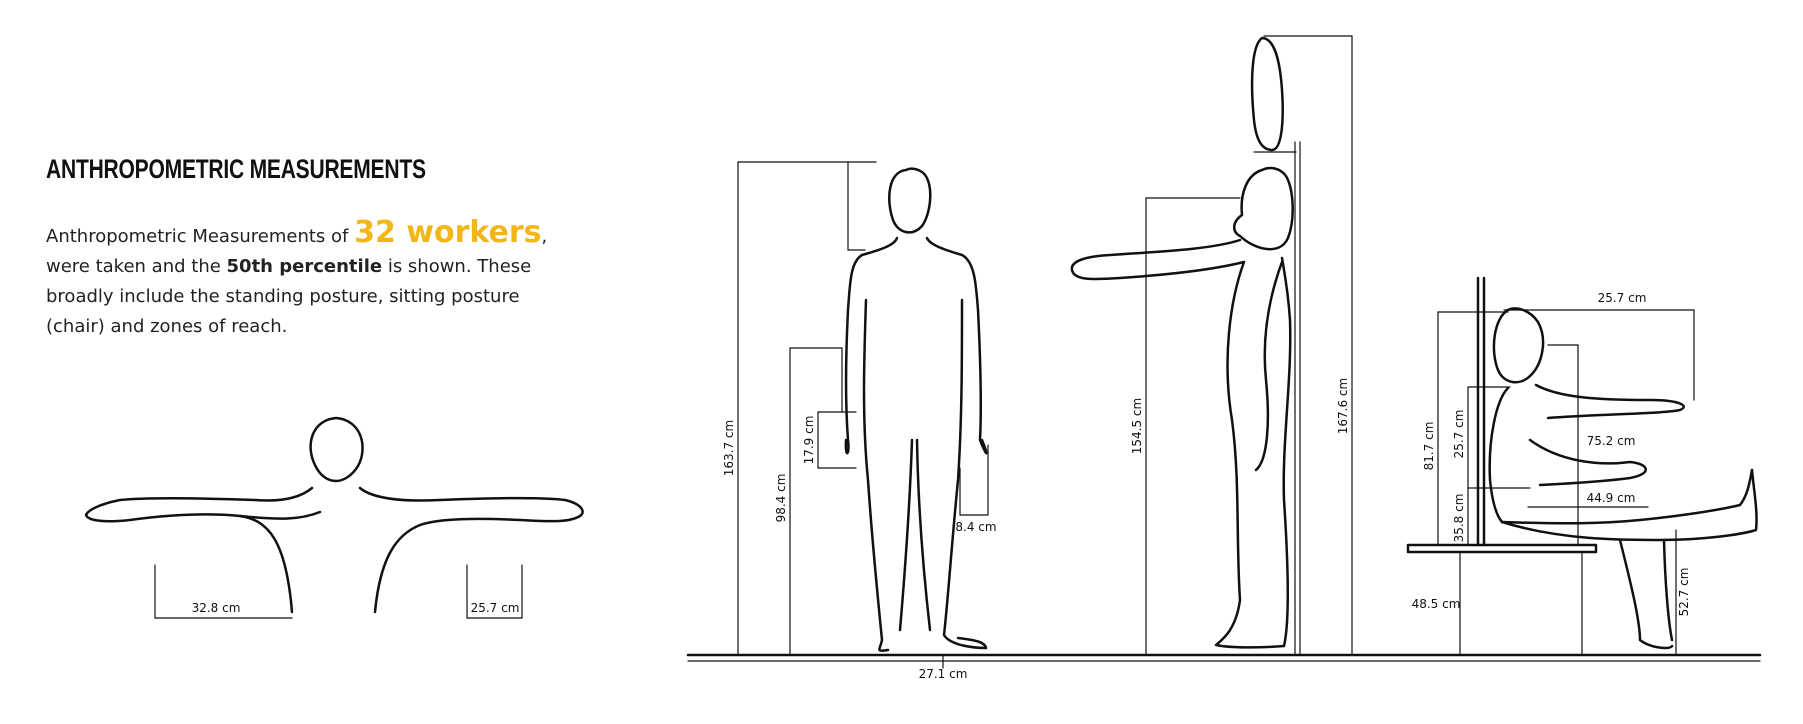  Describe the element at coordinates (334, 515) in the screenshot. I see `reach-view-figure` at that location.